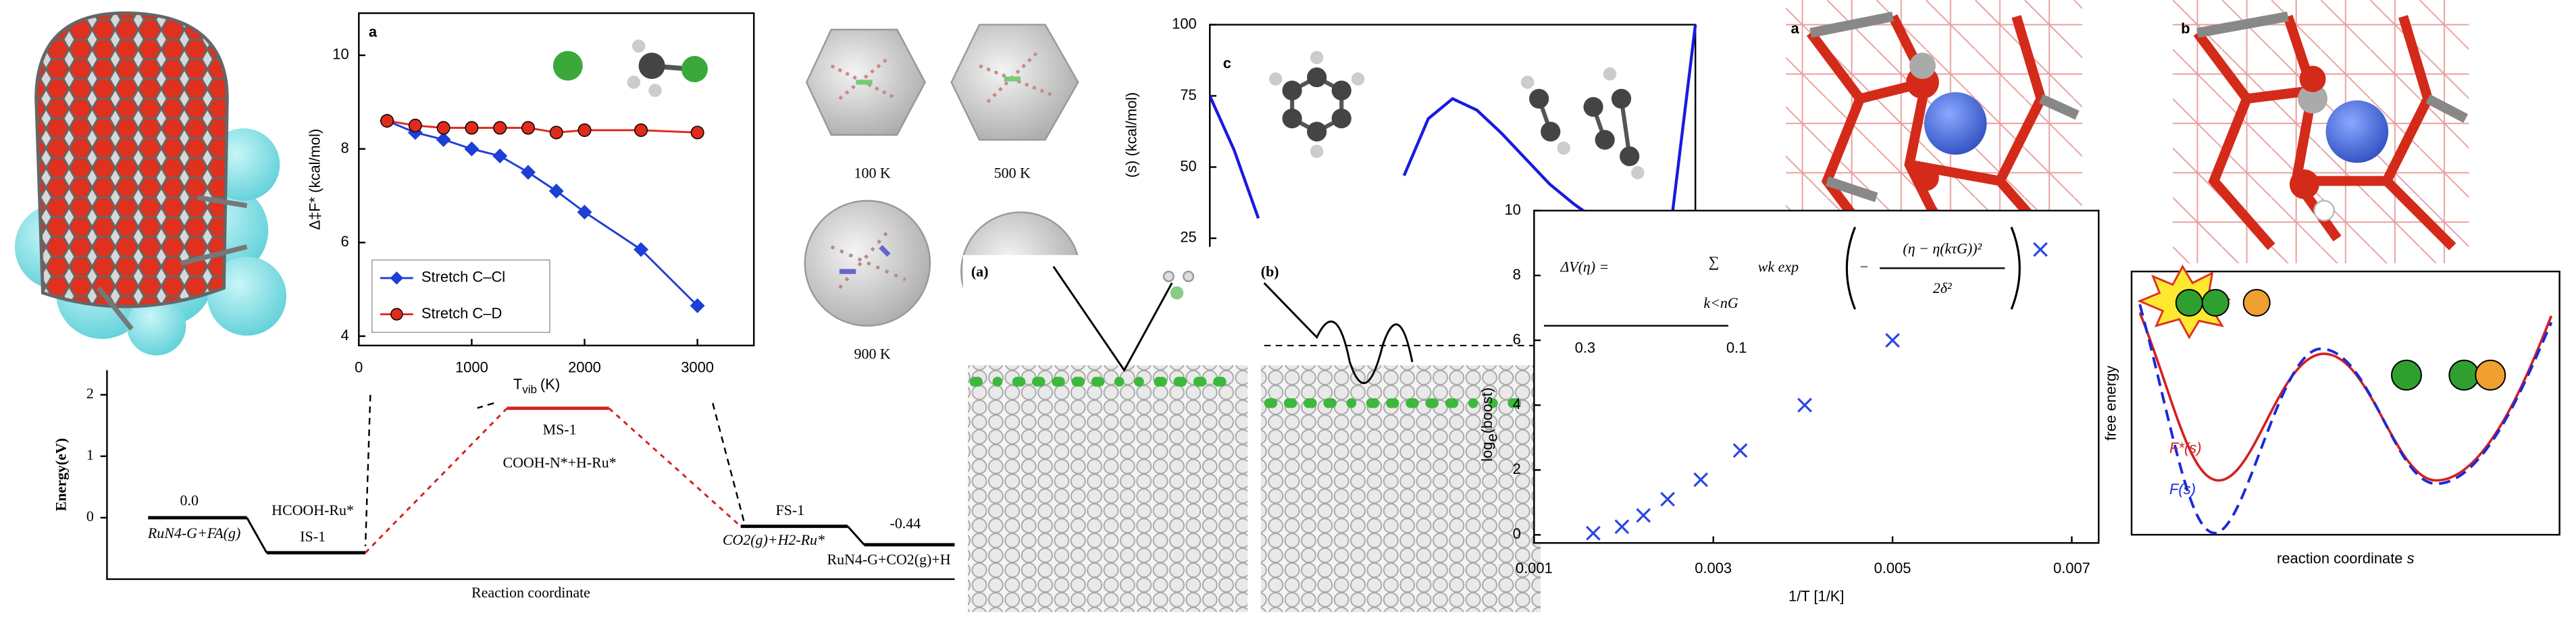 The image size is (2576, 617). What do you see at coordinates (2071, 568) in the screenshot?
I see `x-tick-label: 0.007` at bounding box center [2071, 568].